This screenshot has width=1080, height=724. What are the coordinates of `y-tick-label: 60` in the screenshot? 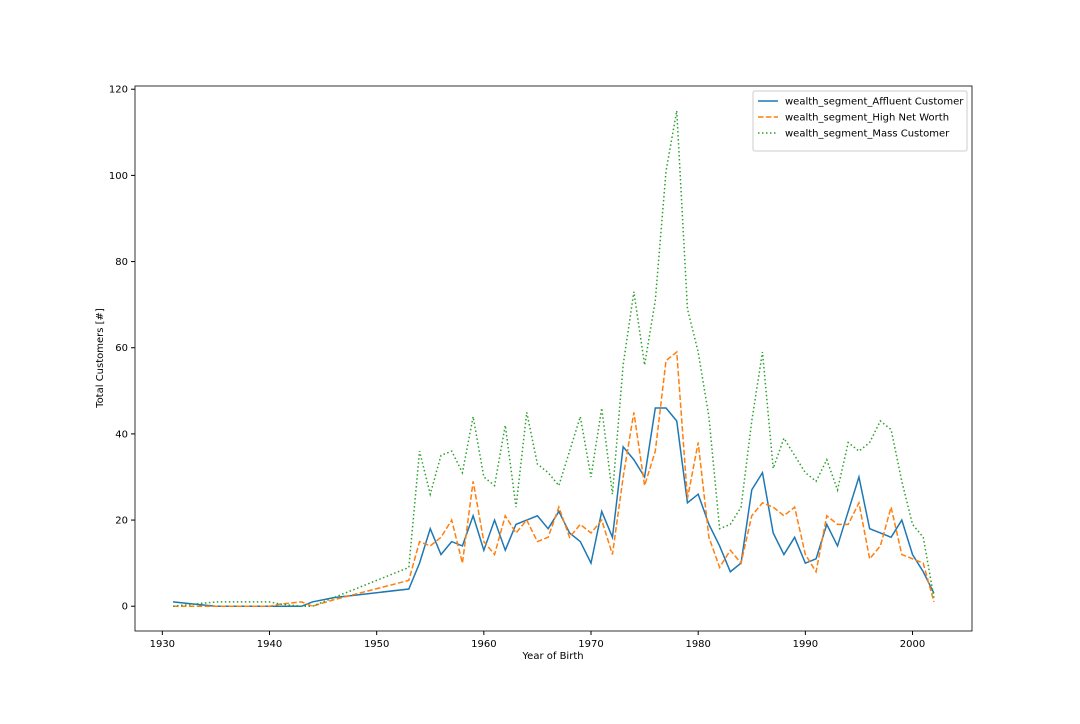 It's located at (121, 348).